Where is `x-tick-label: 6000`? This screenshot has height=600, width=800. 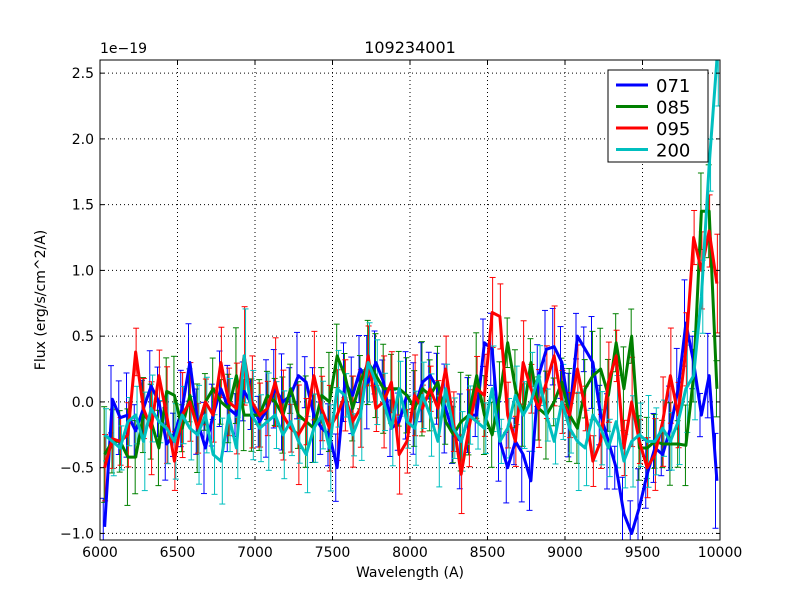 x-tick-label: 6000 is located at coordinates (100, 553).